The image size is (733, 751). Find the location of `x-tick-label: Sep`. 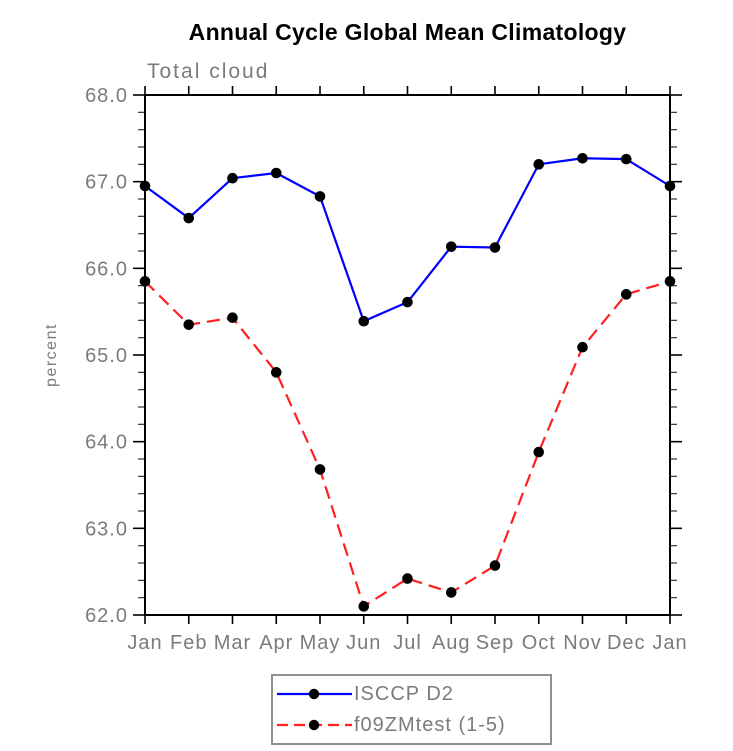

x-tick-label: Sep is located at coordinates (495, 643).